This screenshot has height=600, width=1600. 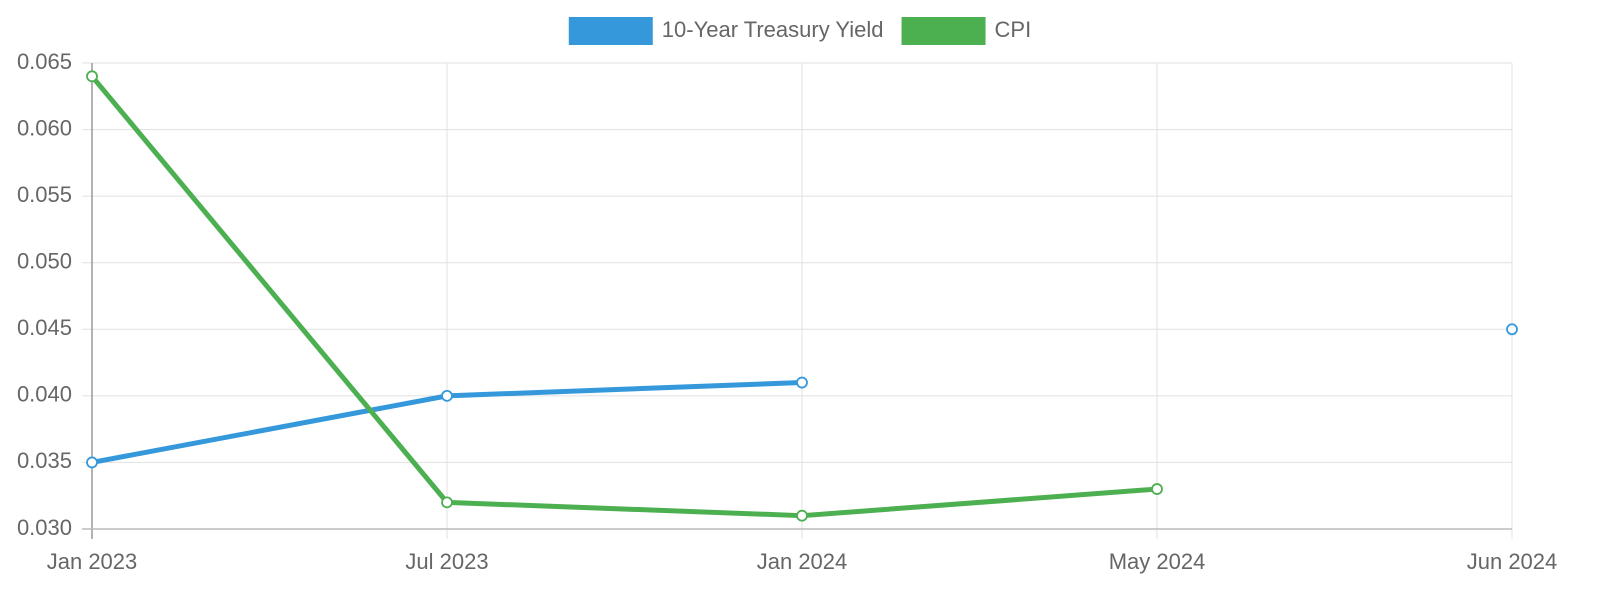 What do you see at coordinates (44, 261) in the screenshot?
I see `y-tick-label: 0.050` at bounding box center [44, 261].